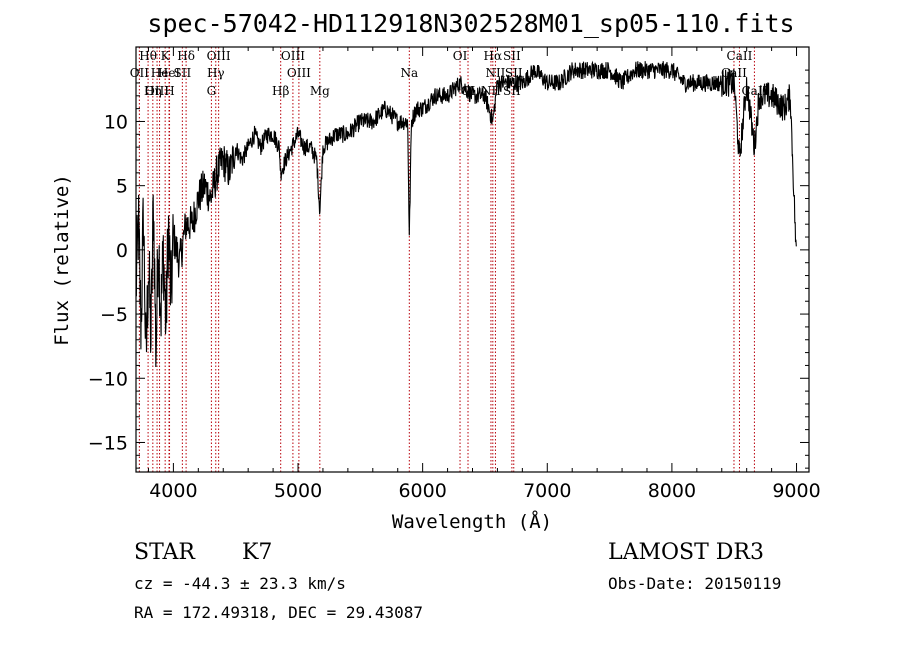 This screenshot has width=900, height=649. Describe the element at coordinates (173, 491) in the screenshot. I see `x-tick-label: 4000` at that location.